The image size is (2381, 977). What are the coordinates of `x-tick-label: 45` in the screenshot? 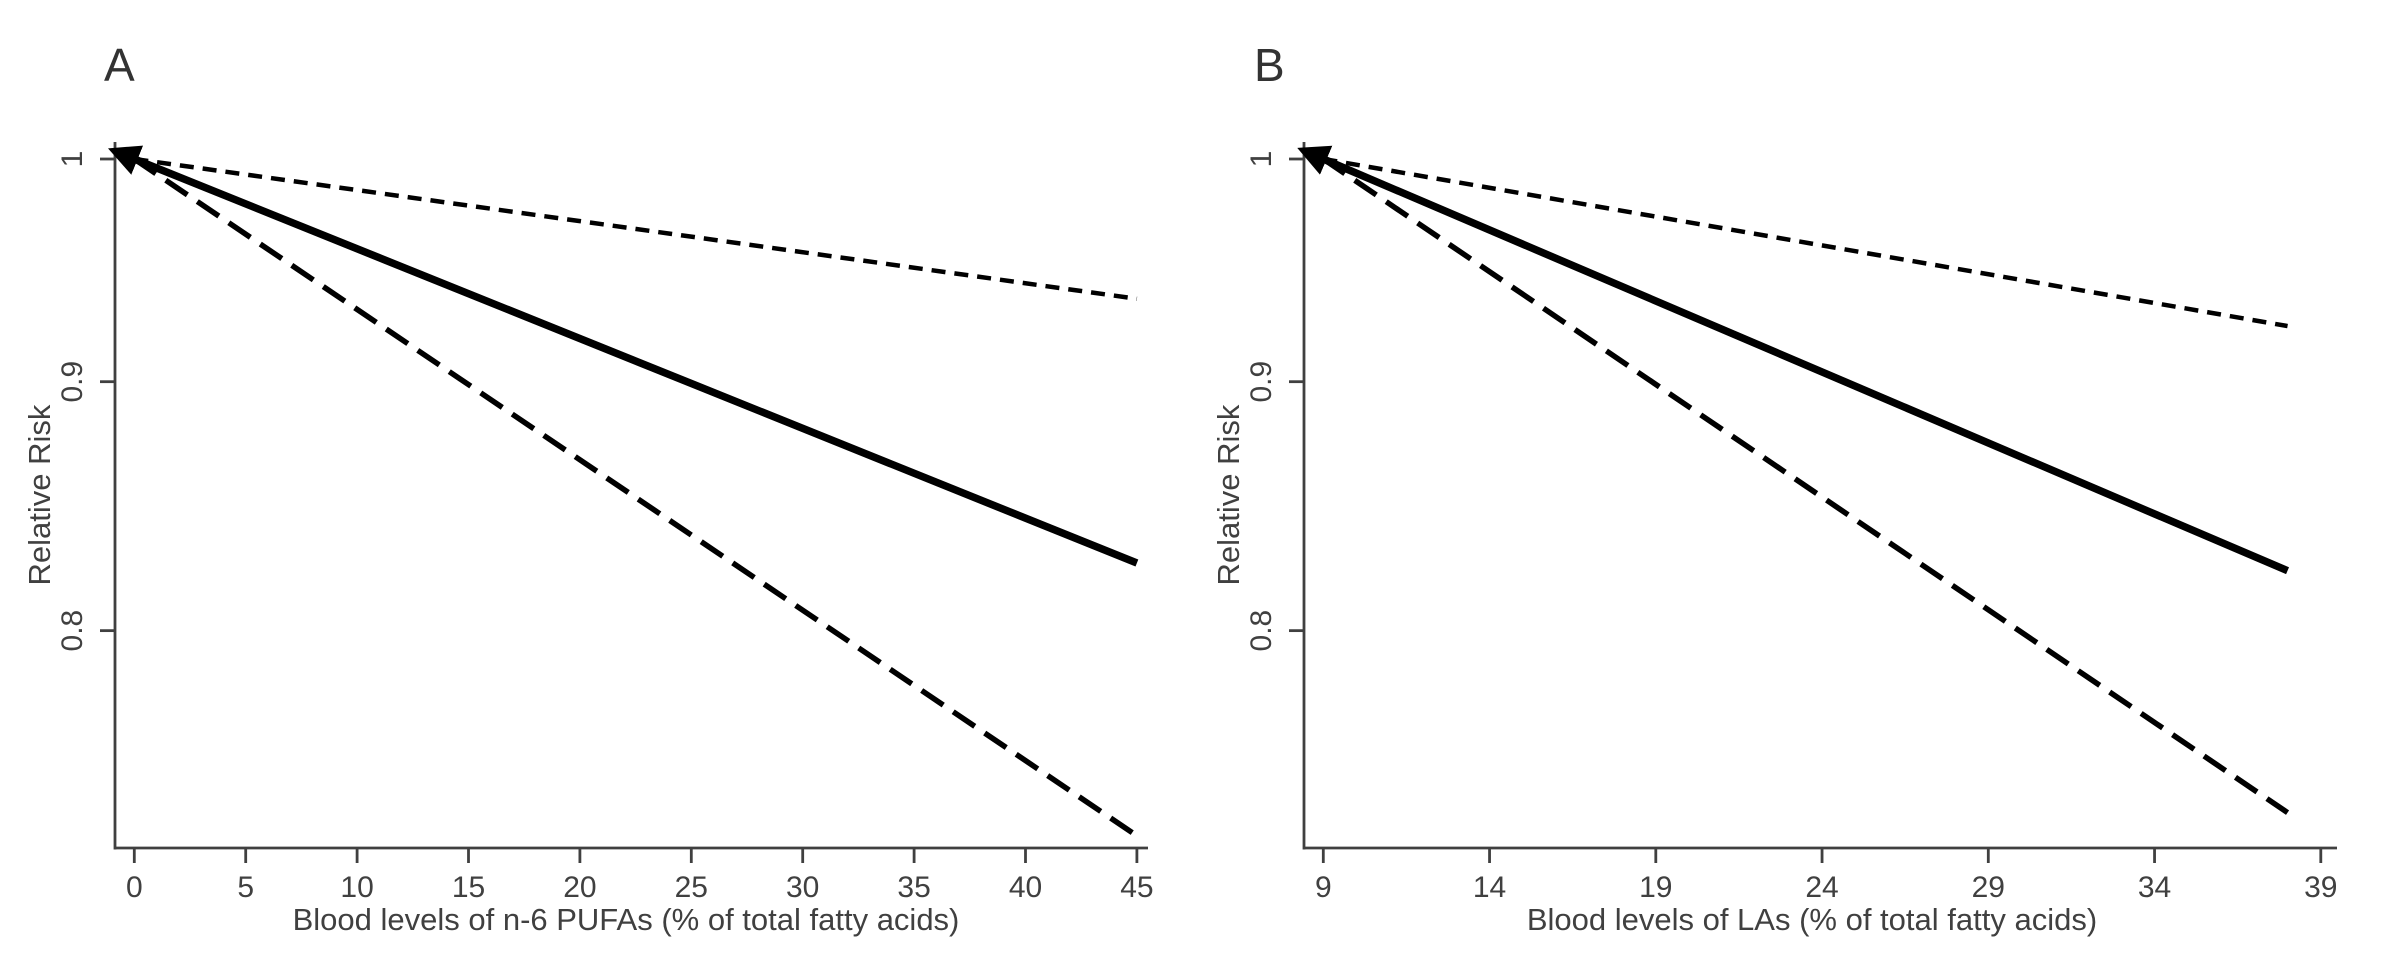 It's located at (1136, 887).